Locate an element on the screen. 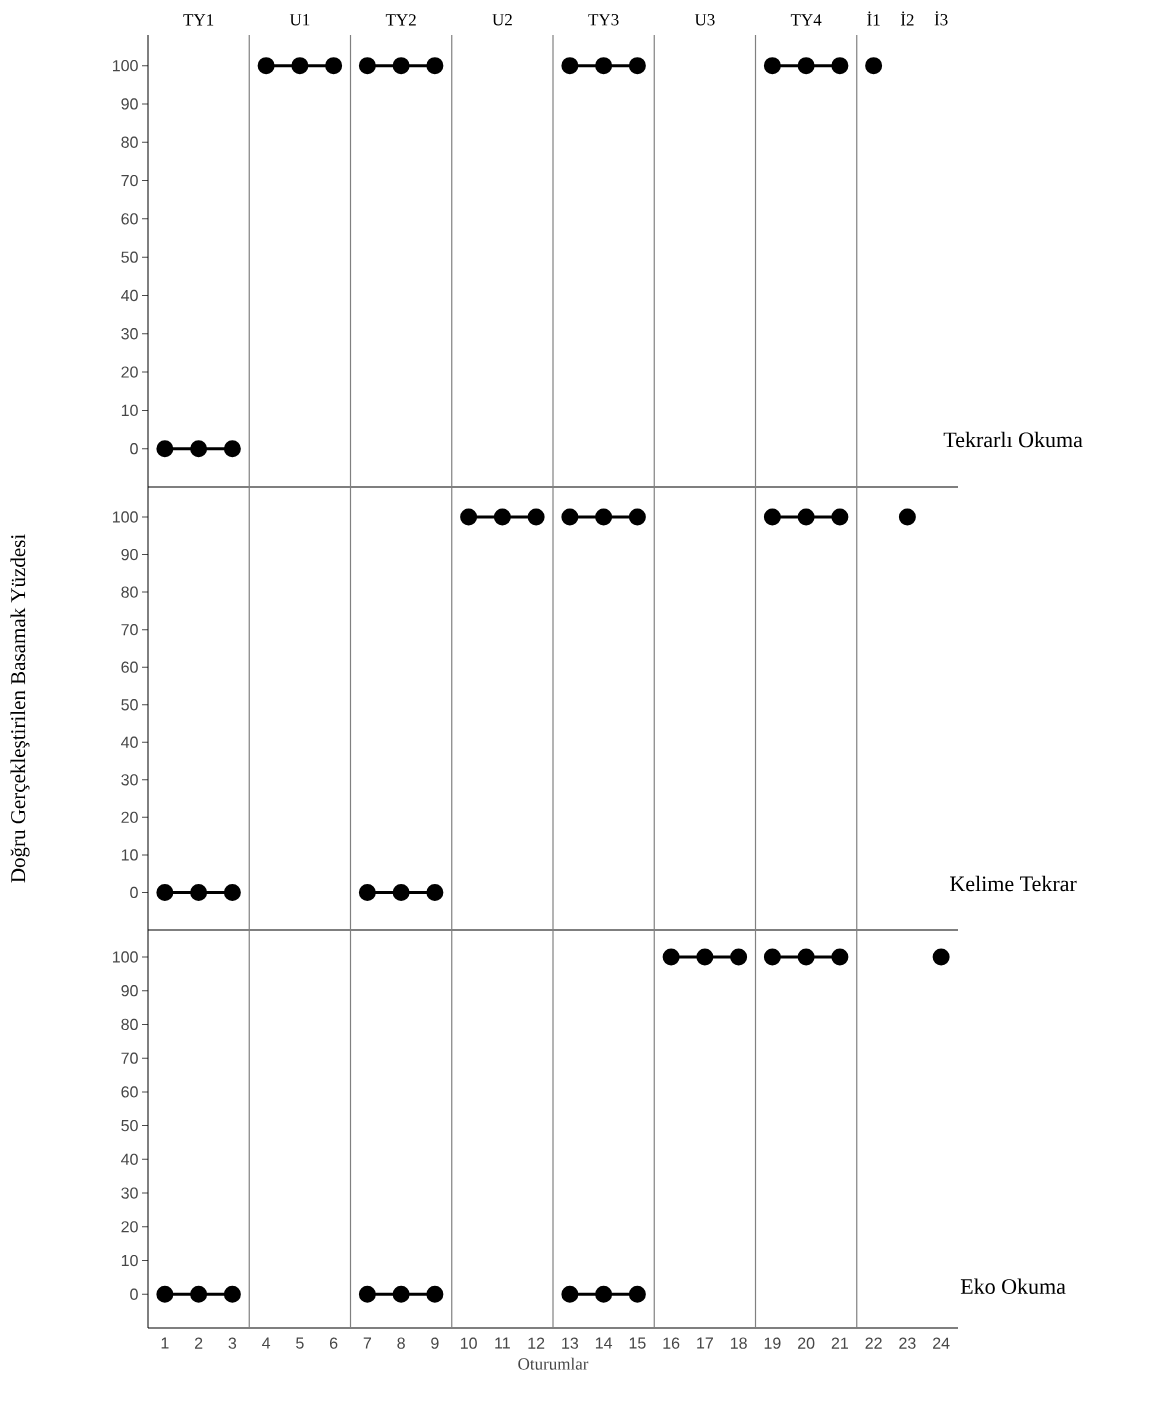  x-tick-label: 5 is located at coordinates (300, 1343).